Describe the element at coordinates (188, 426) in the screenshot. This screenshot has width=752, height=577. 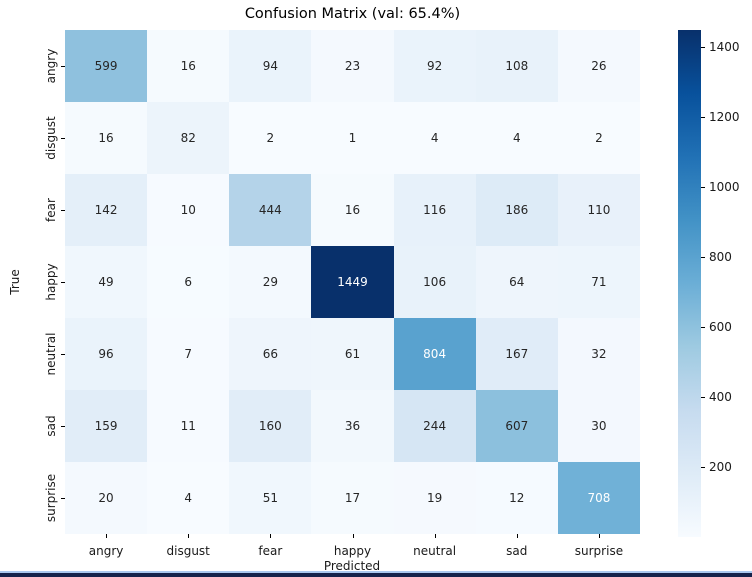
I see `heatmap-cell-sad-disgust: 11` at that location.